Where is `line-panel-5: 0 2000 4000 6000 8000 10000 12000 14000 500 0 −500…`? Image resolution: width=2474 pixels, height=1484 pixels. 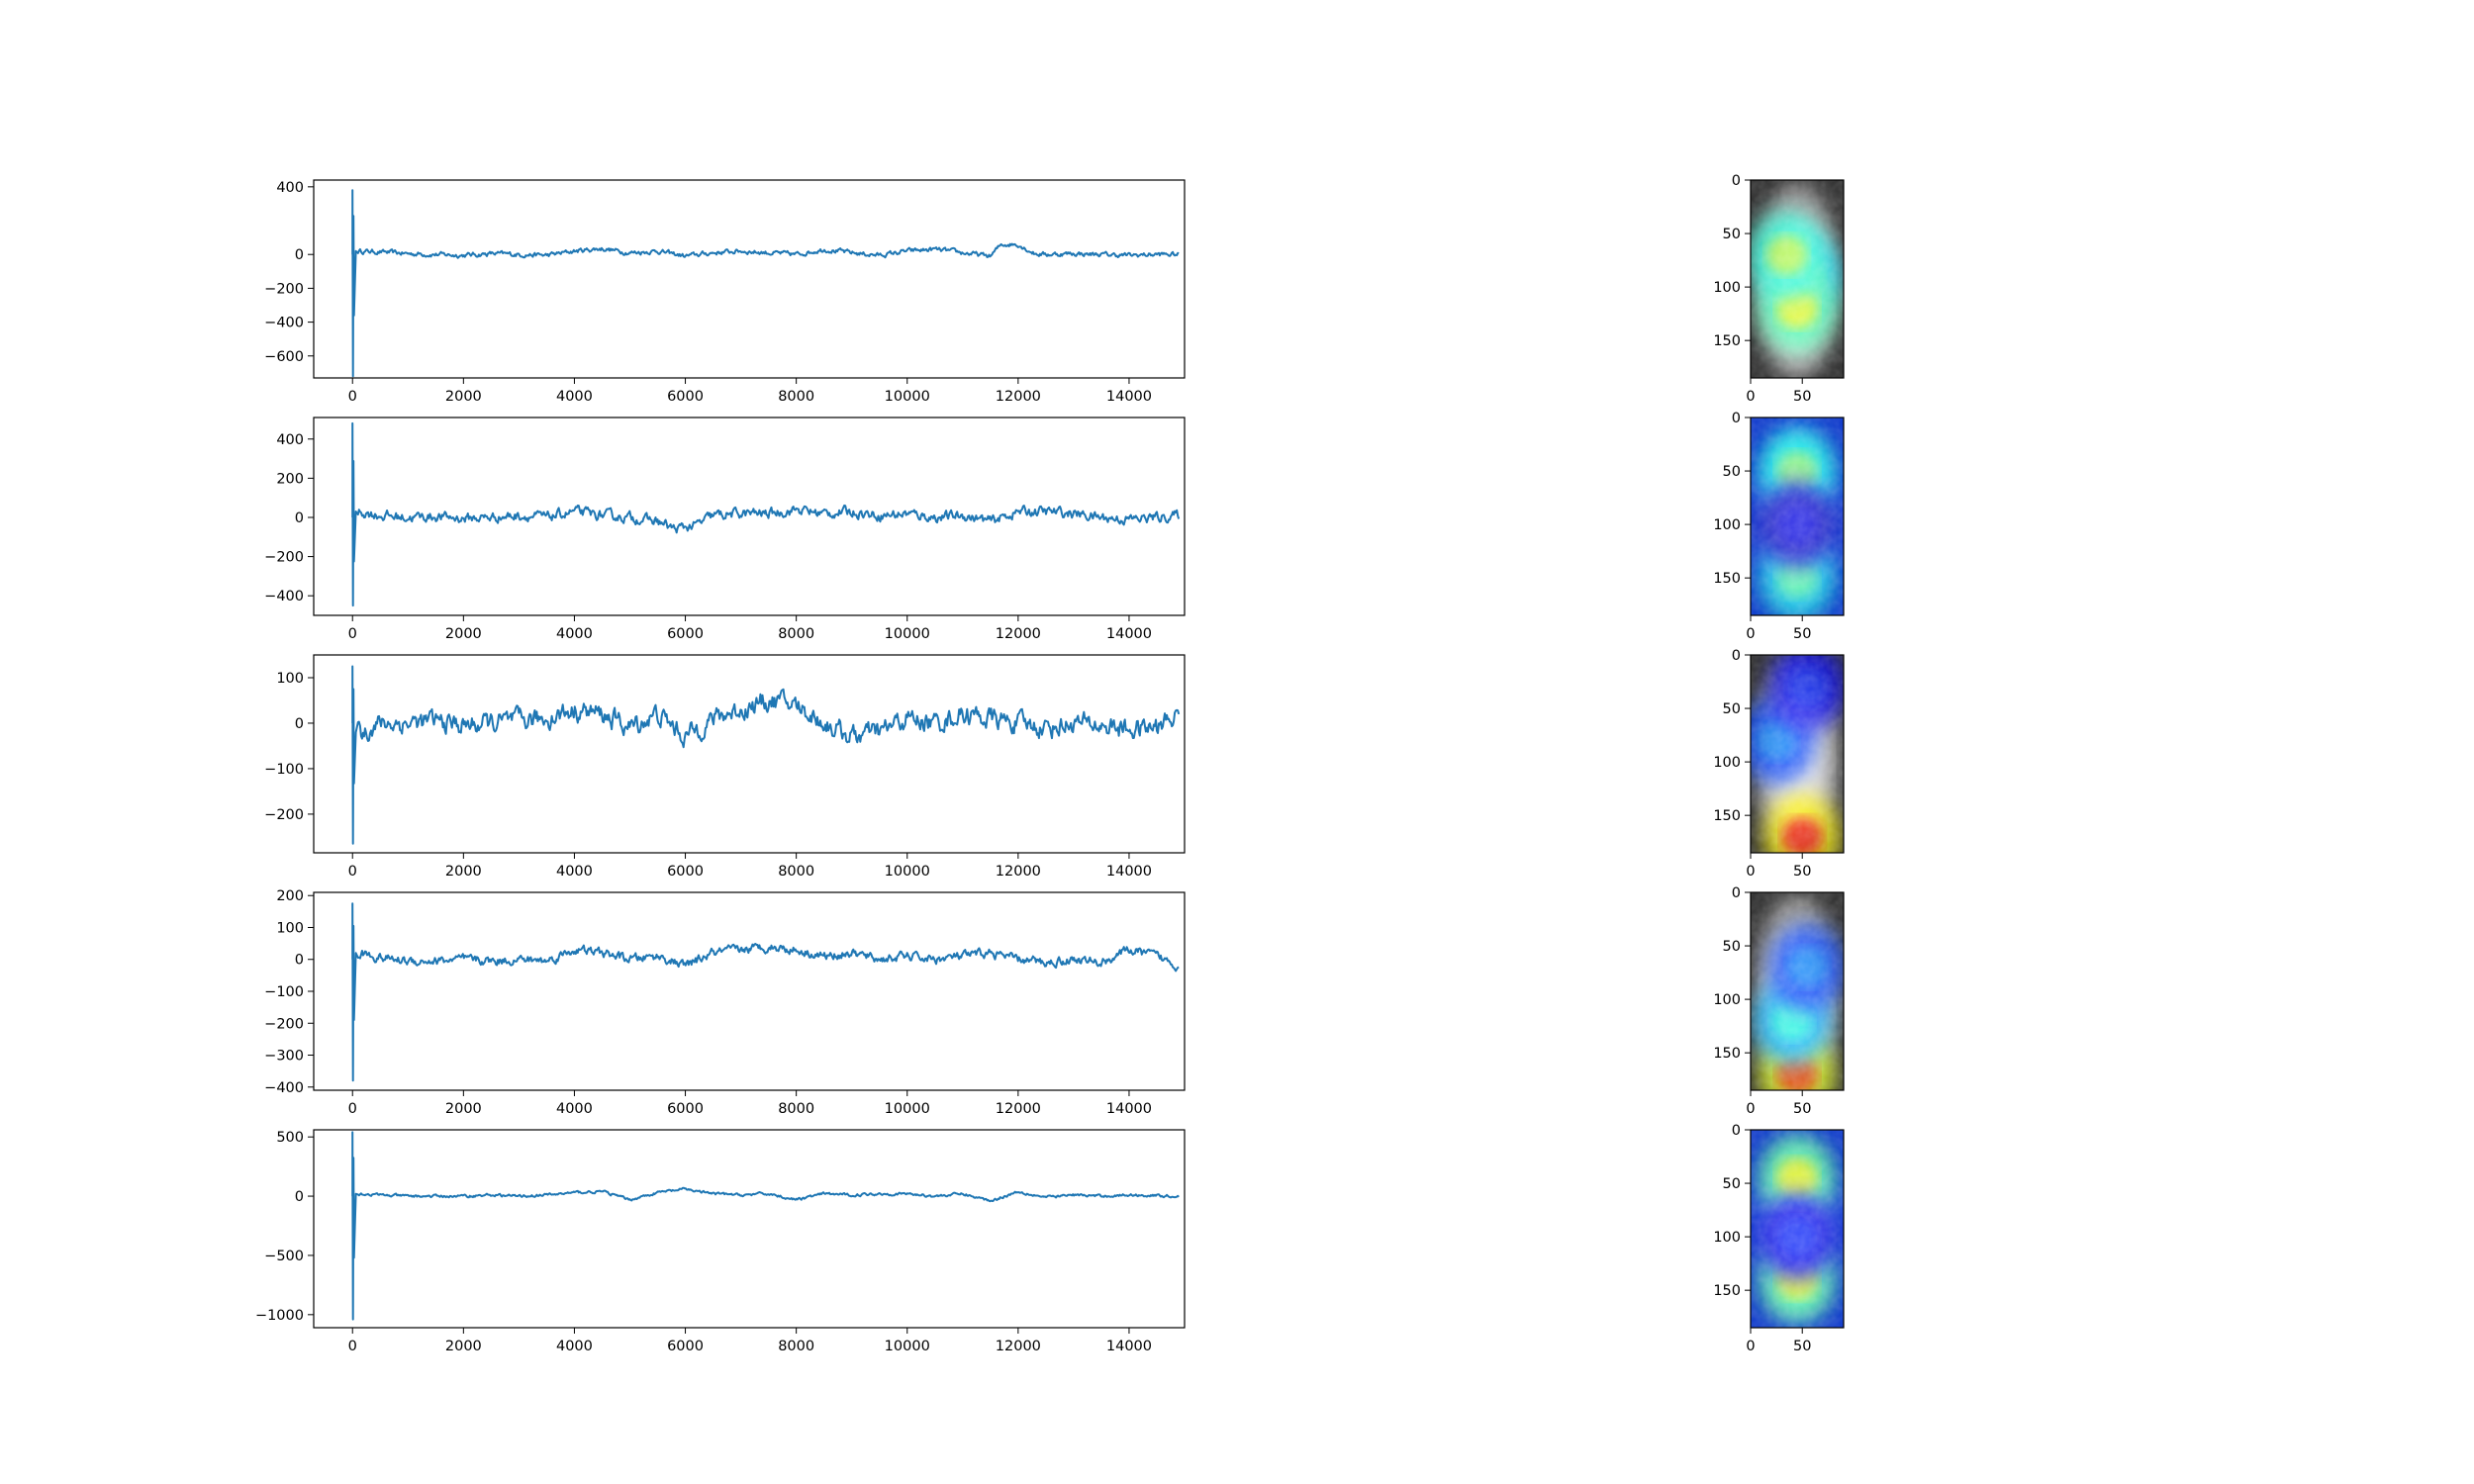 line-panel-5: 0 2000 4000 6000 8000 10000 12000 14000 500 0 −500… is located at coordinates (720, 1241).